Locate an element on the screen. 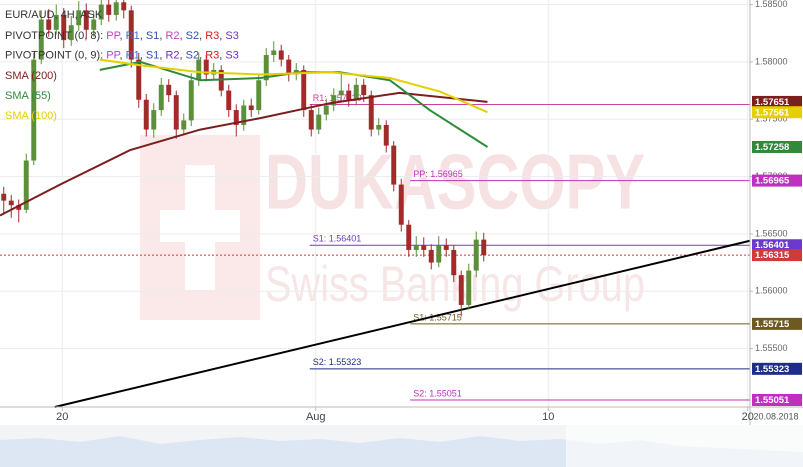 Image resolution: width=803 pixels, height=467 pixels. y-tick-label: 1.56500 is located at coordinates (771, 233).